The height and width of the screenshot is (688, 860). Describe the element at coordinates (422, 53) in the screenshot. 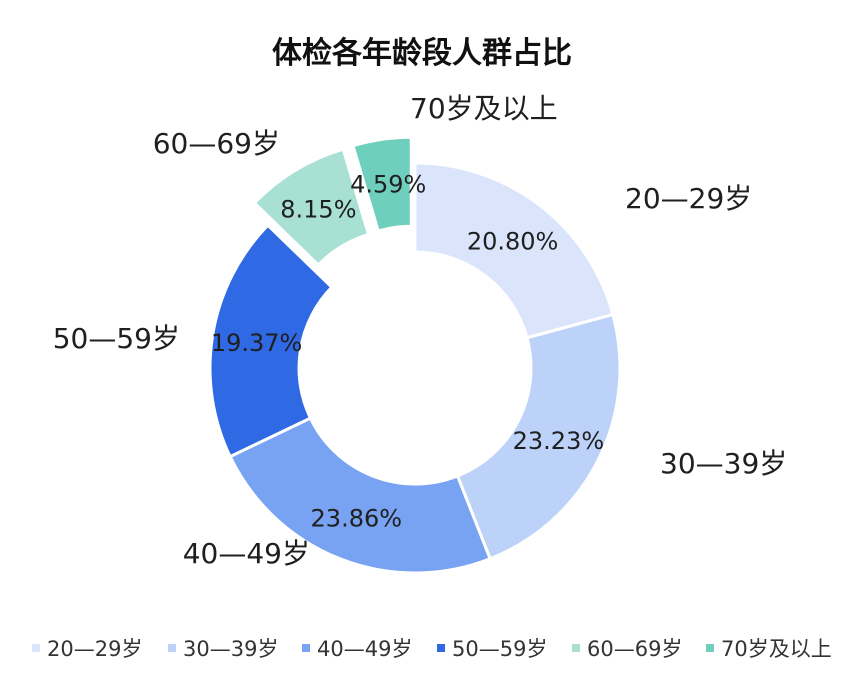

I see `chart-title: 体检各年龄段人群占比` at that location.